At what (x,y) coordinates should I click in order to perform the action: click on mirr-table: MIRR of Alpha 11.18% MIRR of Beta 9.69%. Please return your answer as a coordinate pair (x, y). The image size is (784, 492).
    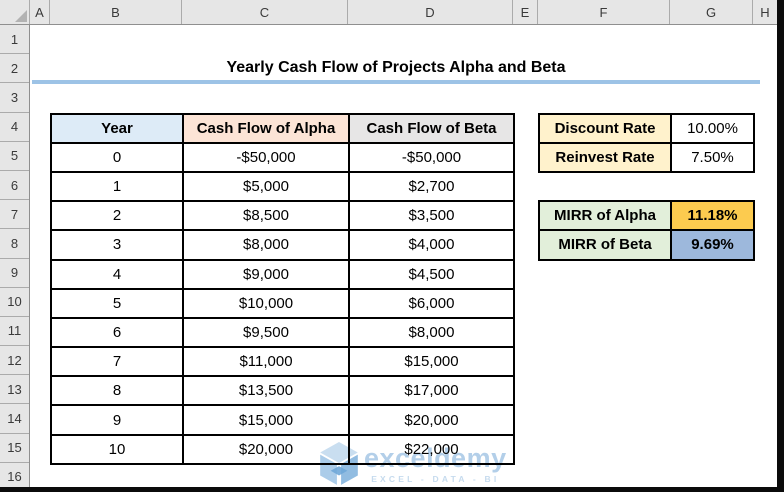
    Looking at the image, I should click on (646, 230).